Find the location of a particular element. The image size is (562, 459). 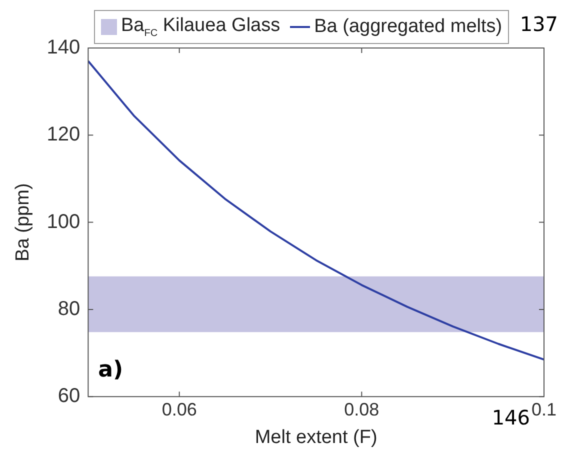

text: 137 is located at coordinates (539, 24).